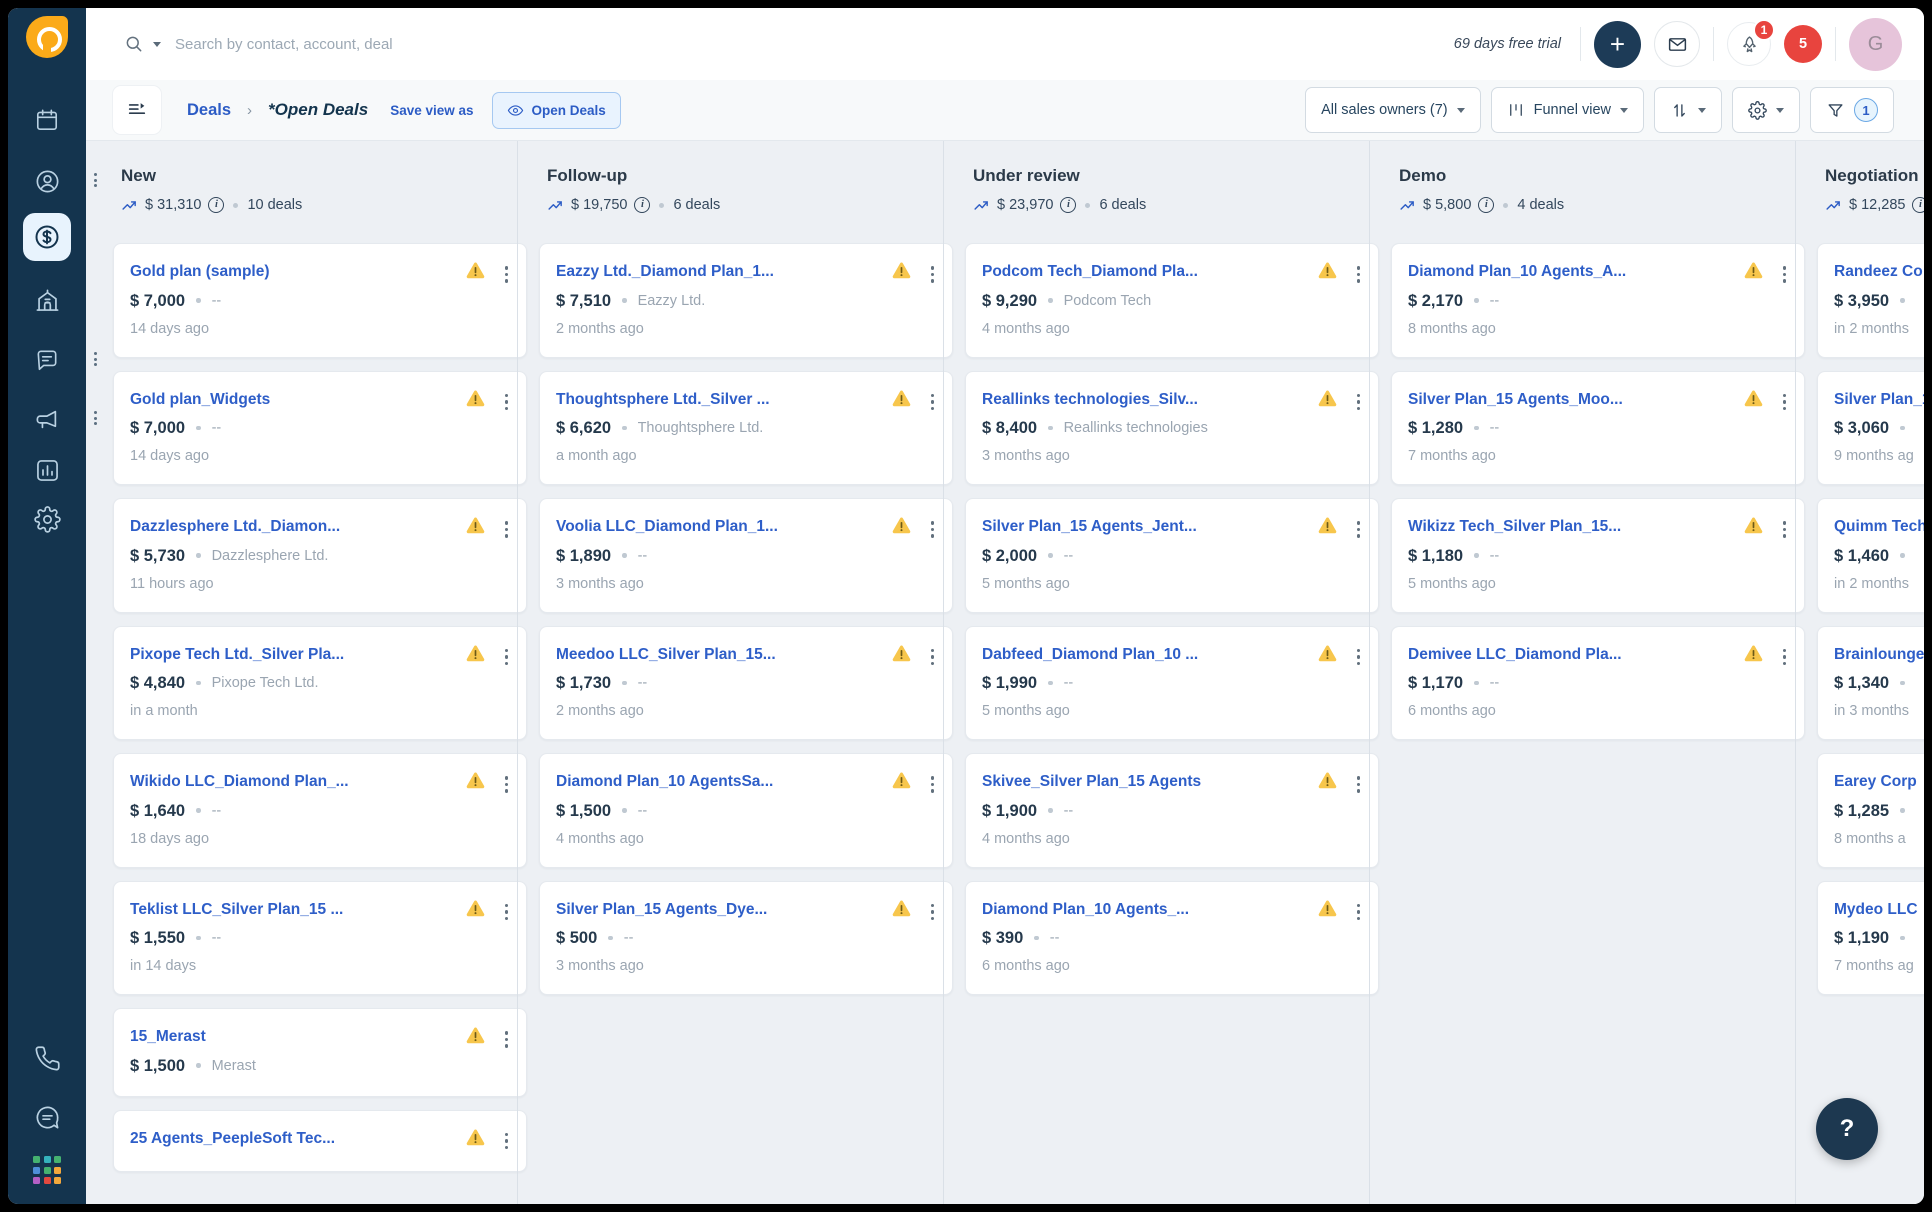 Image resolution: width=1932 pixels, height=1212 pixels. Describe the element at coordinates (1870, 555) in the screenshot. I see `deal-card: Quimm Tech $ 1,460 in 2 months` at that location.